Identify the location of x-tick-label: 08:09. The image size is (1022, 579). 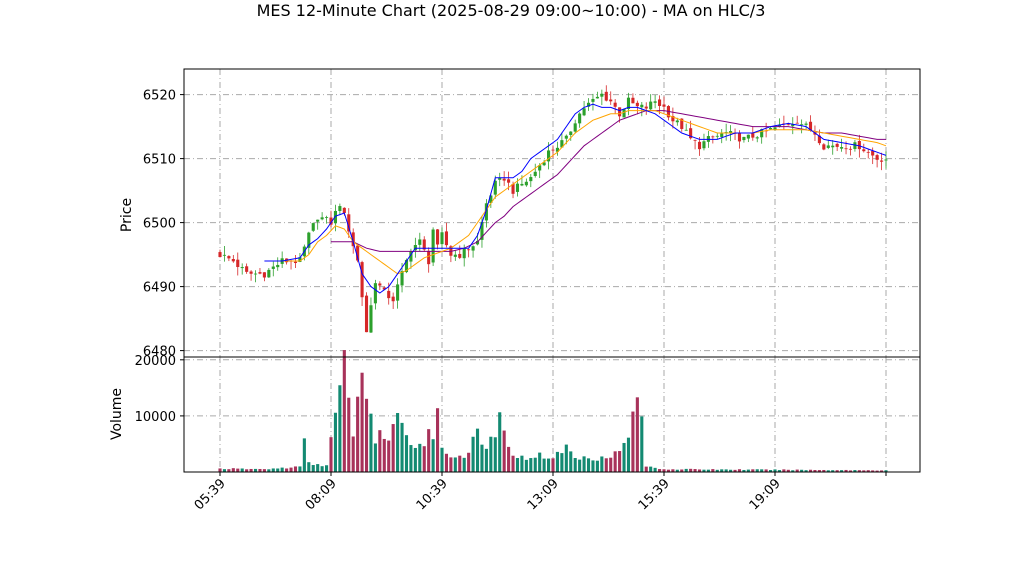
(321, 494).